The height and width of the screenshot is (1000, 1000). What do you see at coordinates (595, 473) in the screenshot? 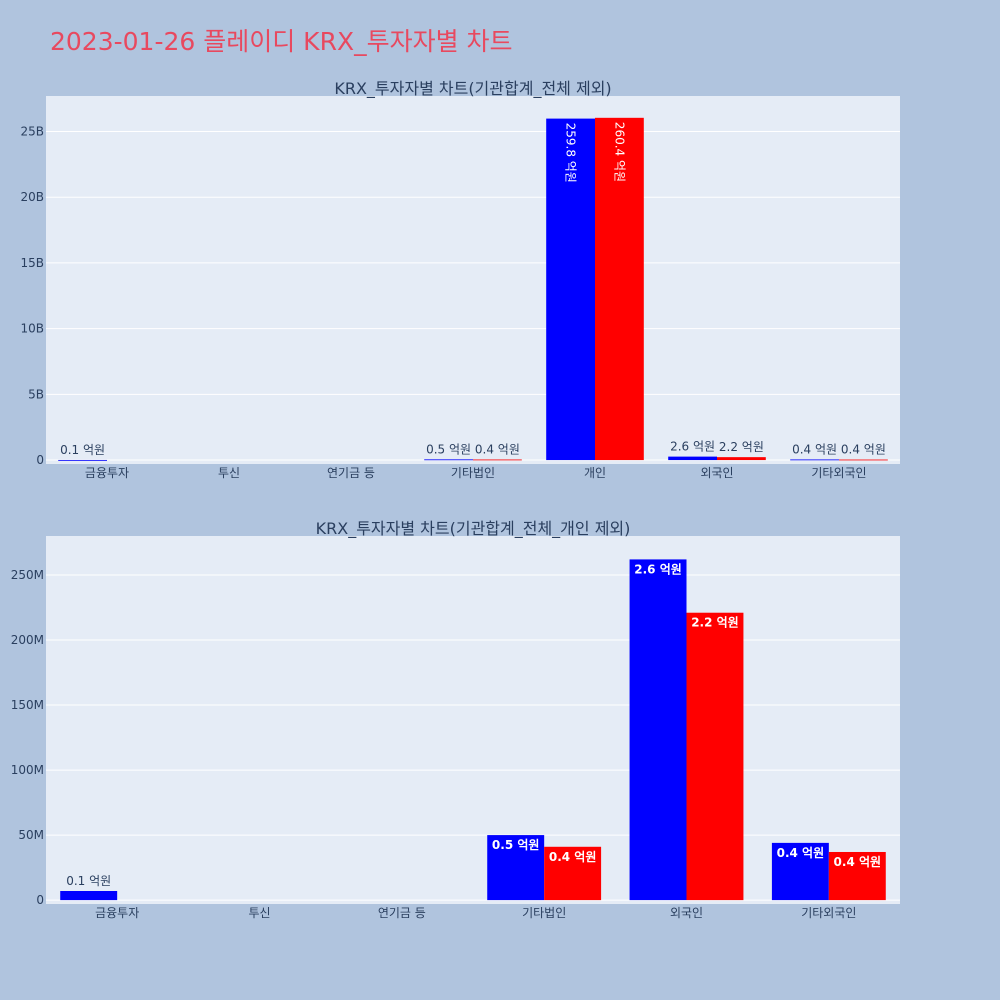
I see `x-tick-label: 개인` at bounding box center [595, 473].